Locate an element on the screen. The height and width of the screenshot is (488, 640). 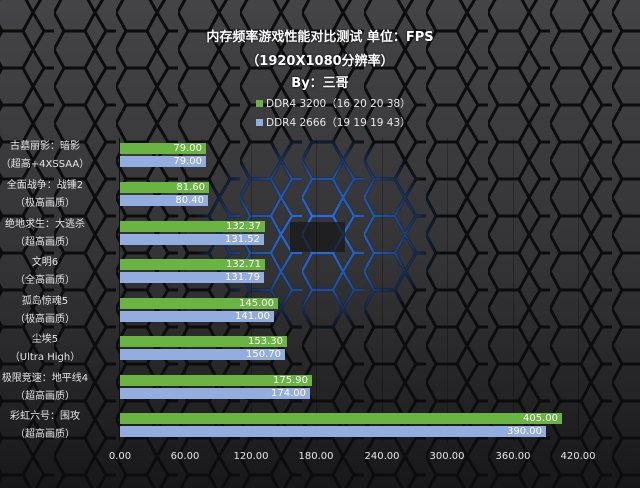
bar-ddr4-2666: 131.79 is located at coordinates (192, 277).